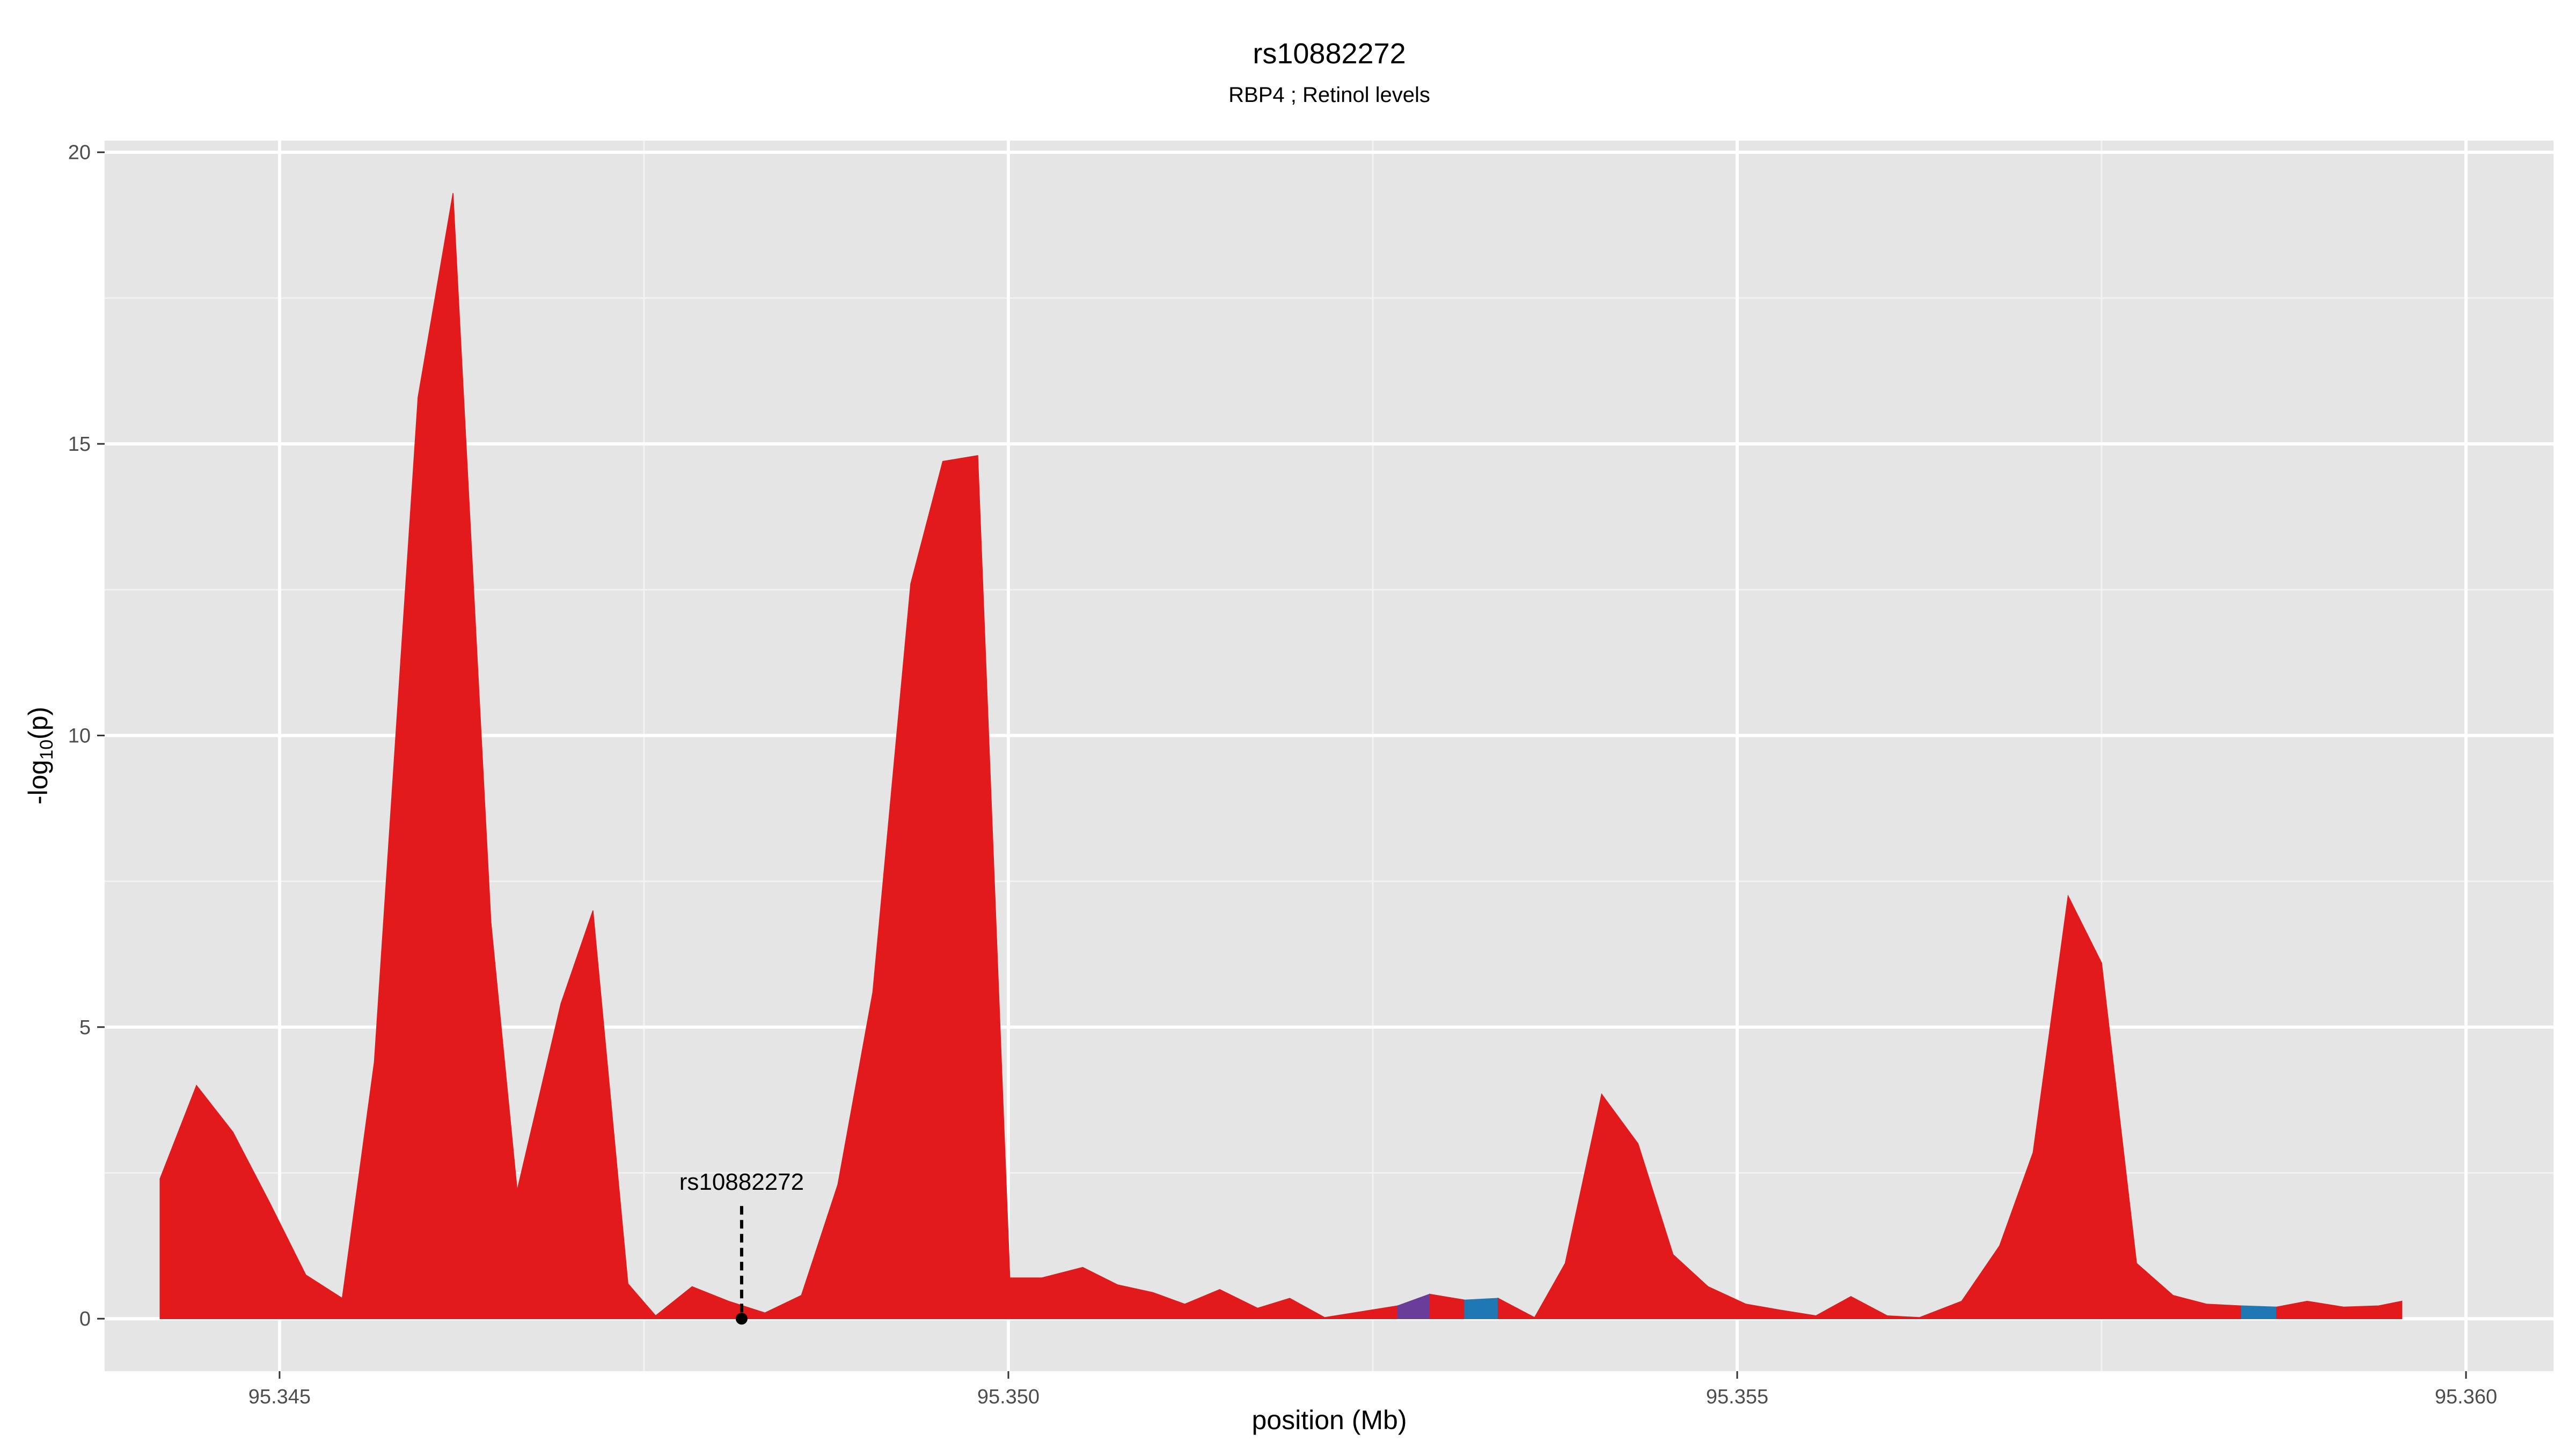 This screenshot has height=1449, width=2576. Describe the element at coordinates (741, 1319) in the screenshot. I see `annotation-point` at that location.